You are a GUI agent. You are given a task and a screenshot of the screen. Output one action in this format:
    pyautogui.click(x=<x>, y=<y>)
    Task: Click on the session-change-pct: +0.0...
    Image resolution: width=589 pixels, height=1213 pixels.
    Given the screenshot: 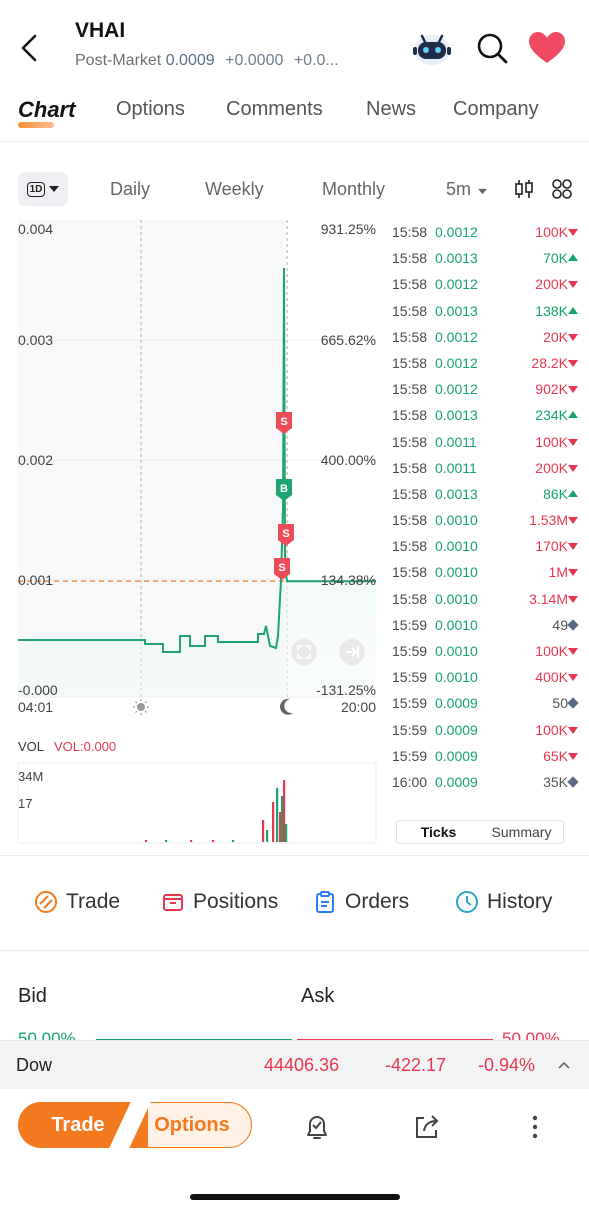 What is the action you would take?
    pyautogui.click(x=316, y=60)
    